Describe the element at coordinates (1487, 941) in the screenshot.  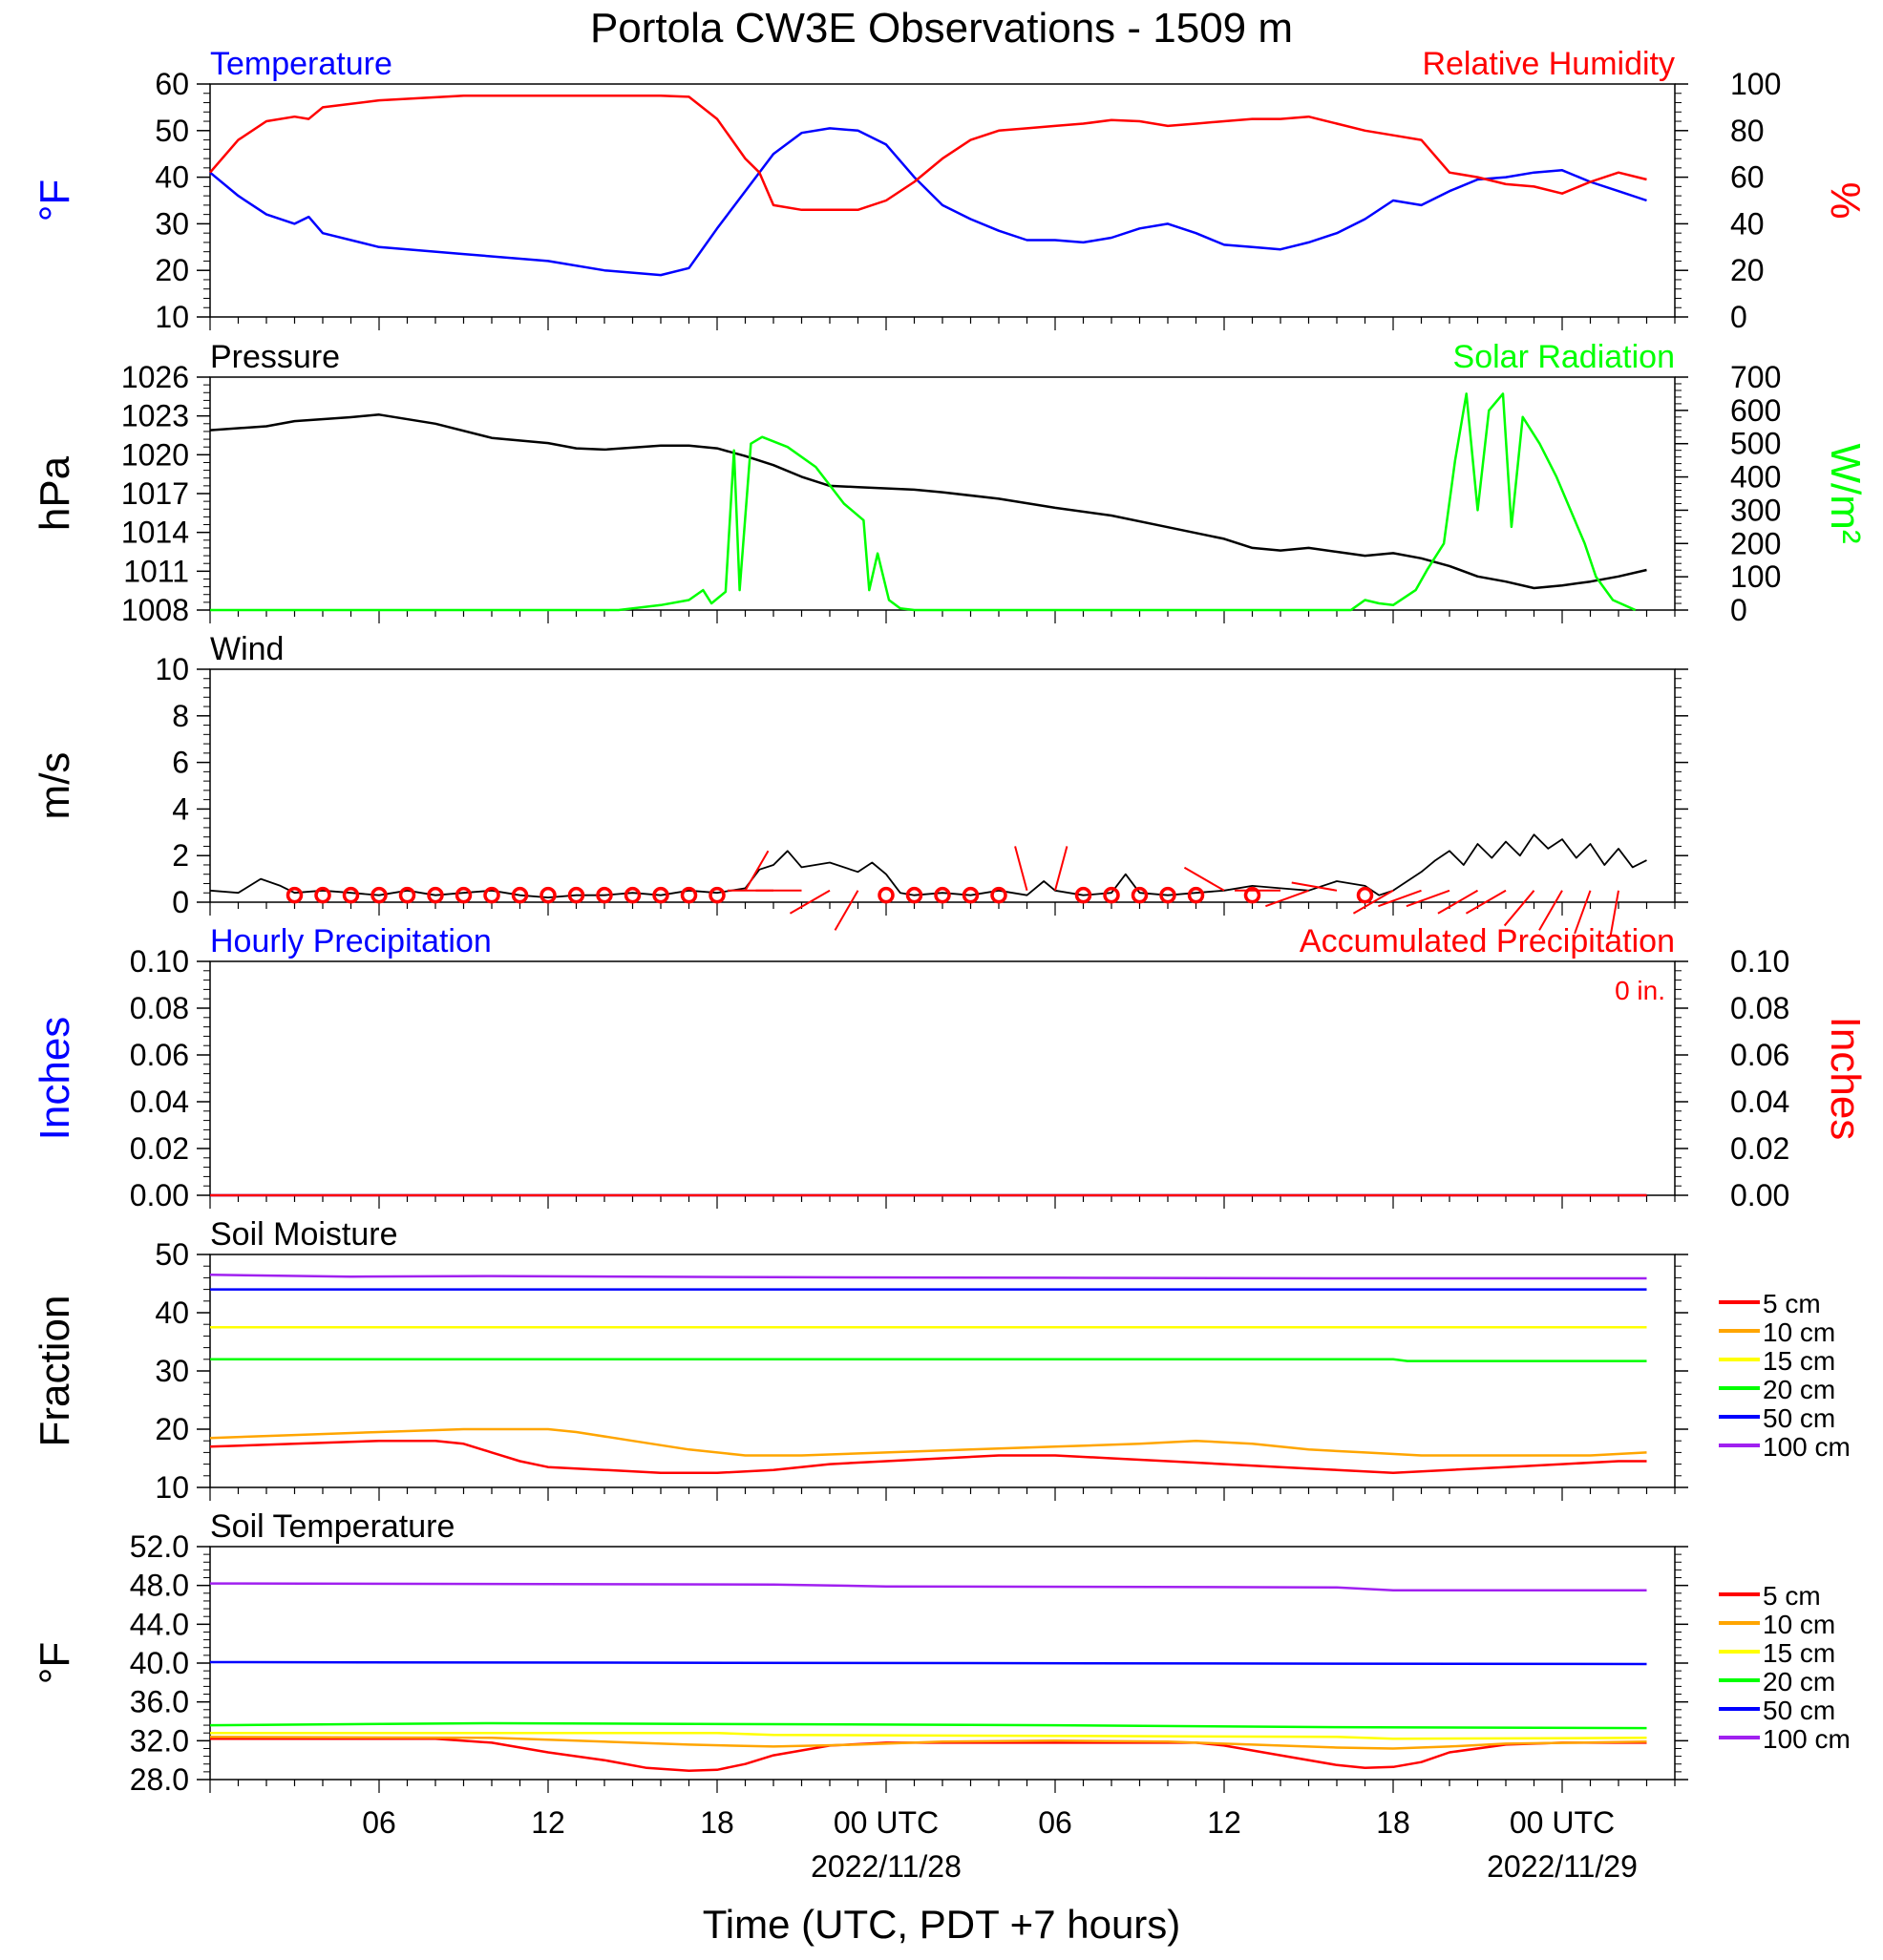
I see `panel-title-accumulated-precipitation: Accumulated Precipitation` at that location.